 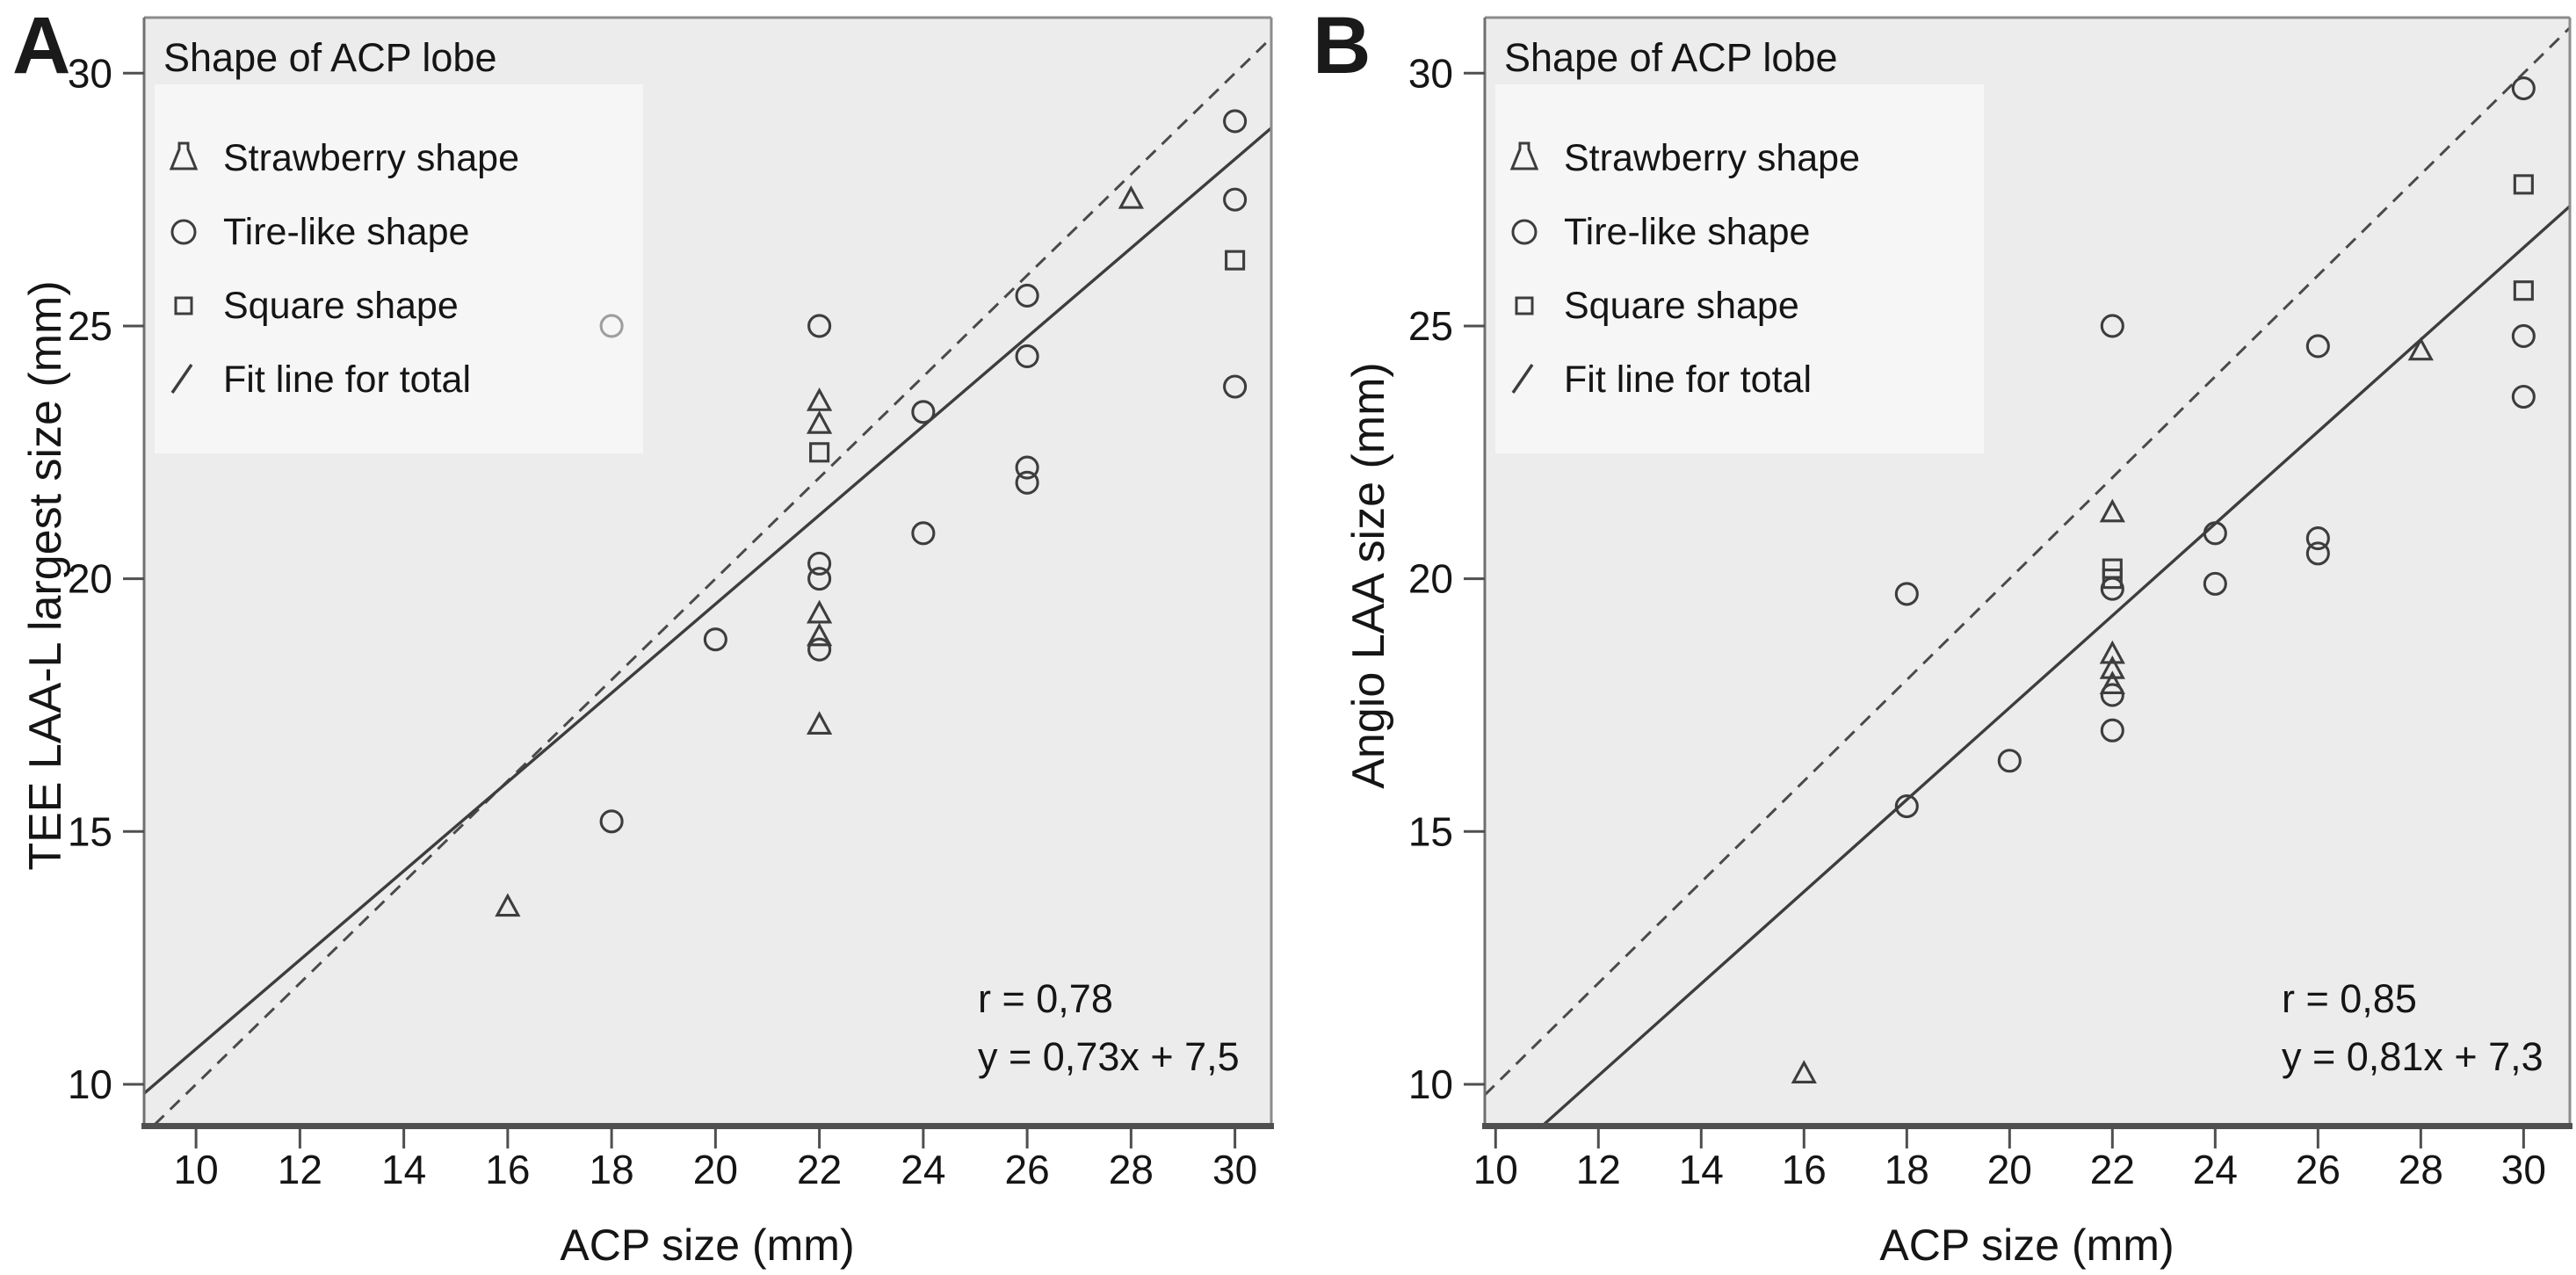 I want to click on legend-backdrop-B, so click(x=1739, y=268).